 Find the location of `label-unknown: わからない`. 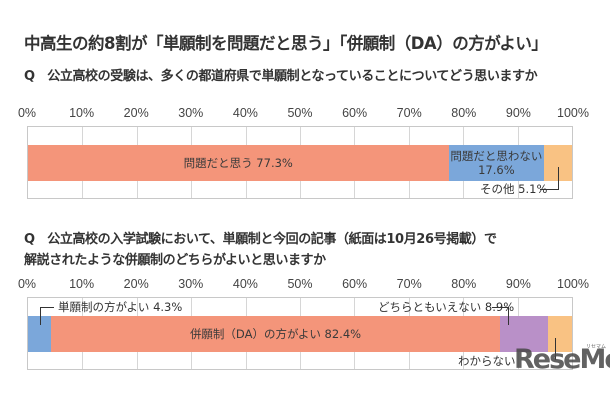

label-unknown: わからない is located at coordinates (487, 361).